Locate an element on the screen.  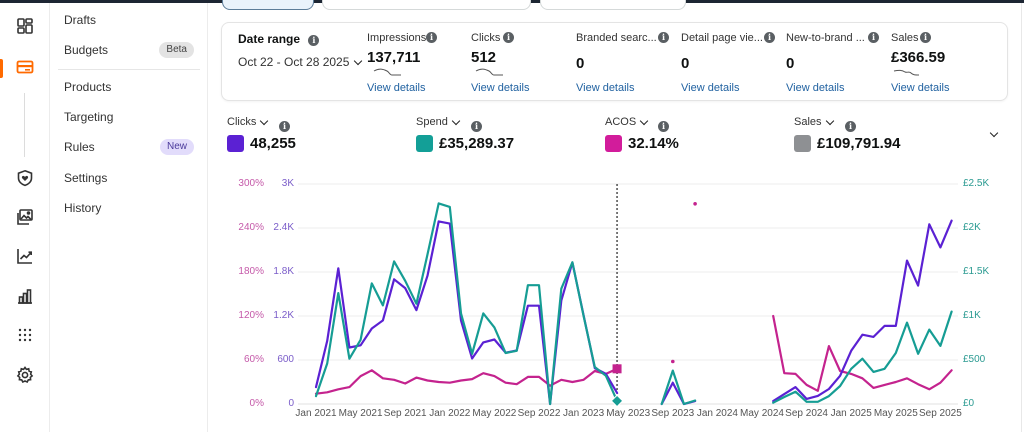
expand-metrics-button is located at coordinates (994, 134).